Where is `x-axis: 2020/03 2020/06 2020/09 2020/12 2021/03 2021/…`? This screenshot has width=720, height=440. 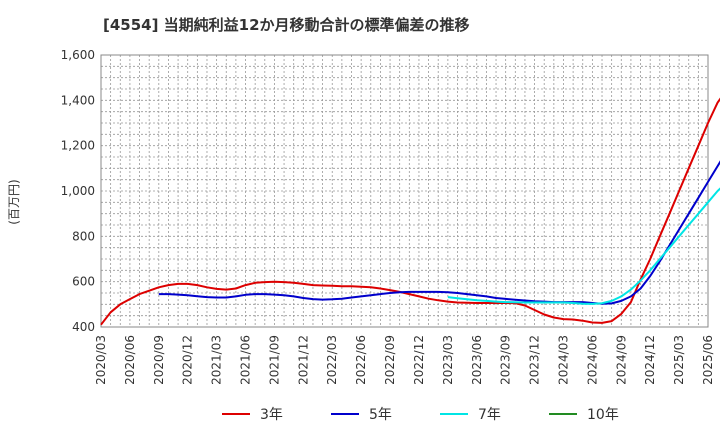 x-axis: 2020/03 2020/06 2020/09 2020/12 2021/03 2021/… is located at coordinates (404, 360).